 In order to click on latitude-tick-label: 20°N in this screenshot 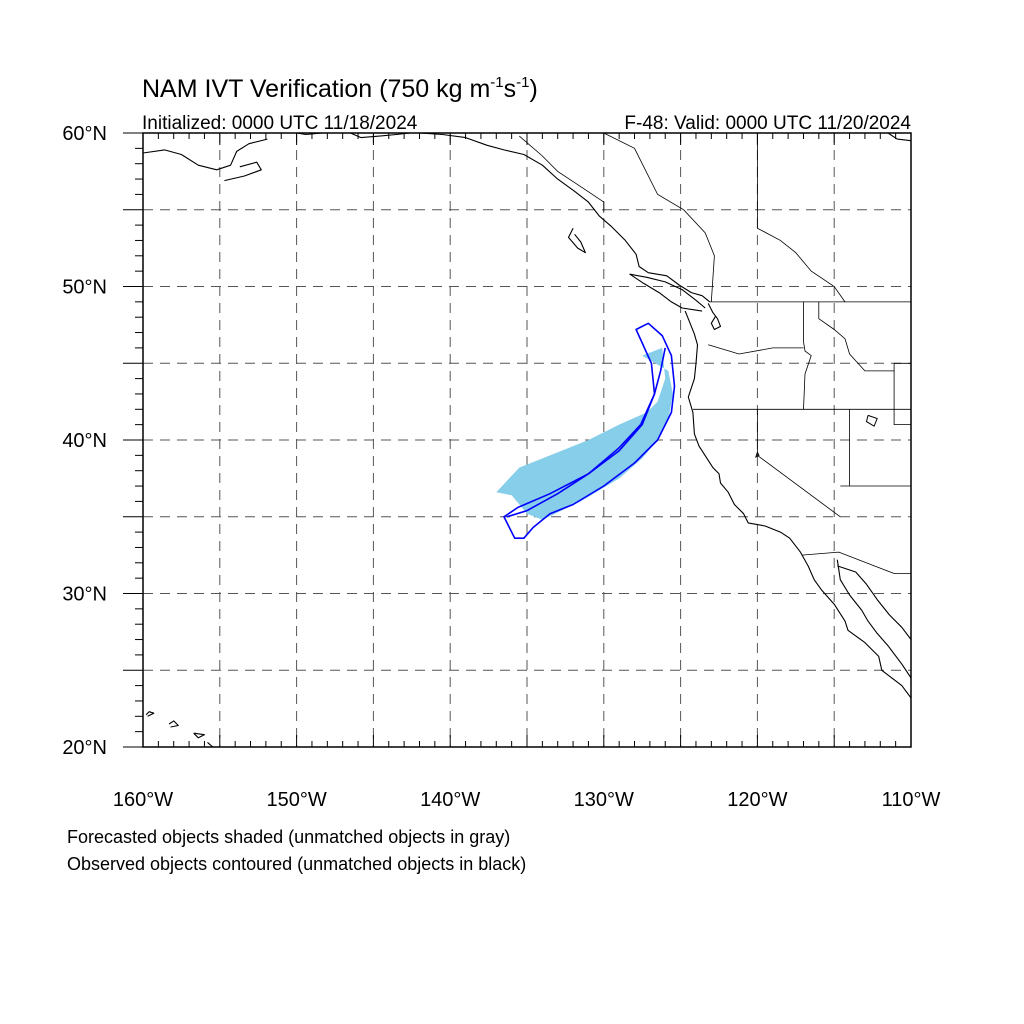, I will do `click(84, 748)`.